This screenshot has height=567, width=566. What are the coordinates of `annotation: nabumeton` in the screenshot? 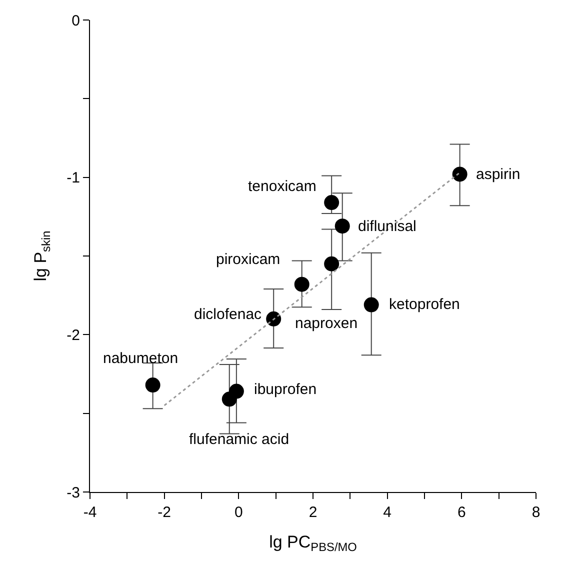 It's located at (140, 358).